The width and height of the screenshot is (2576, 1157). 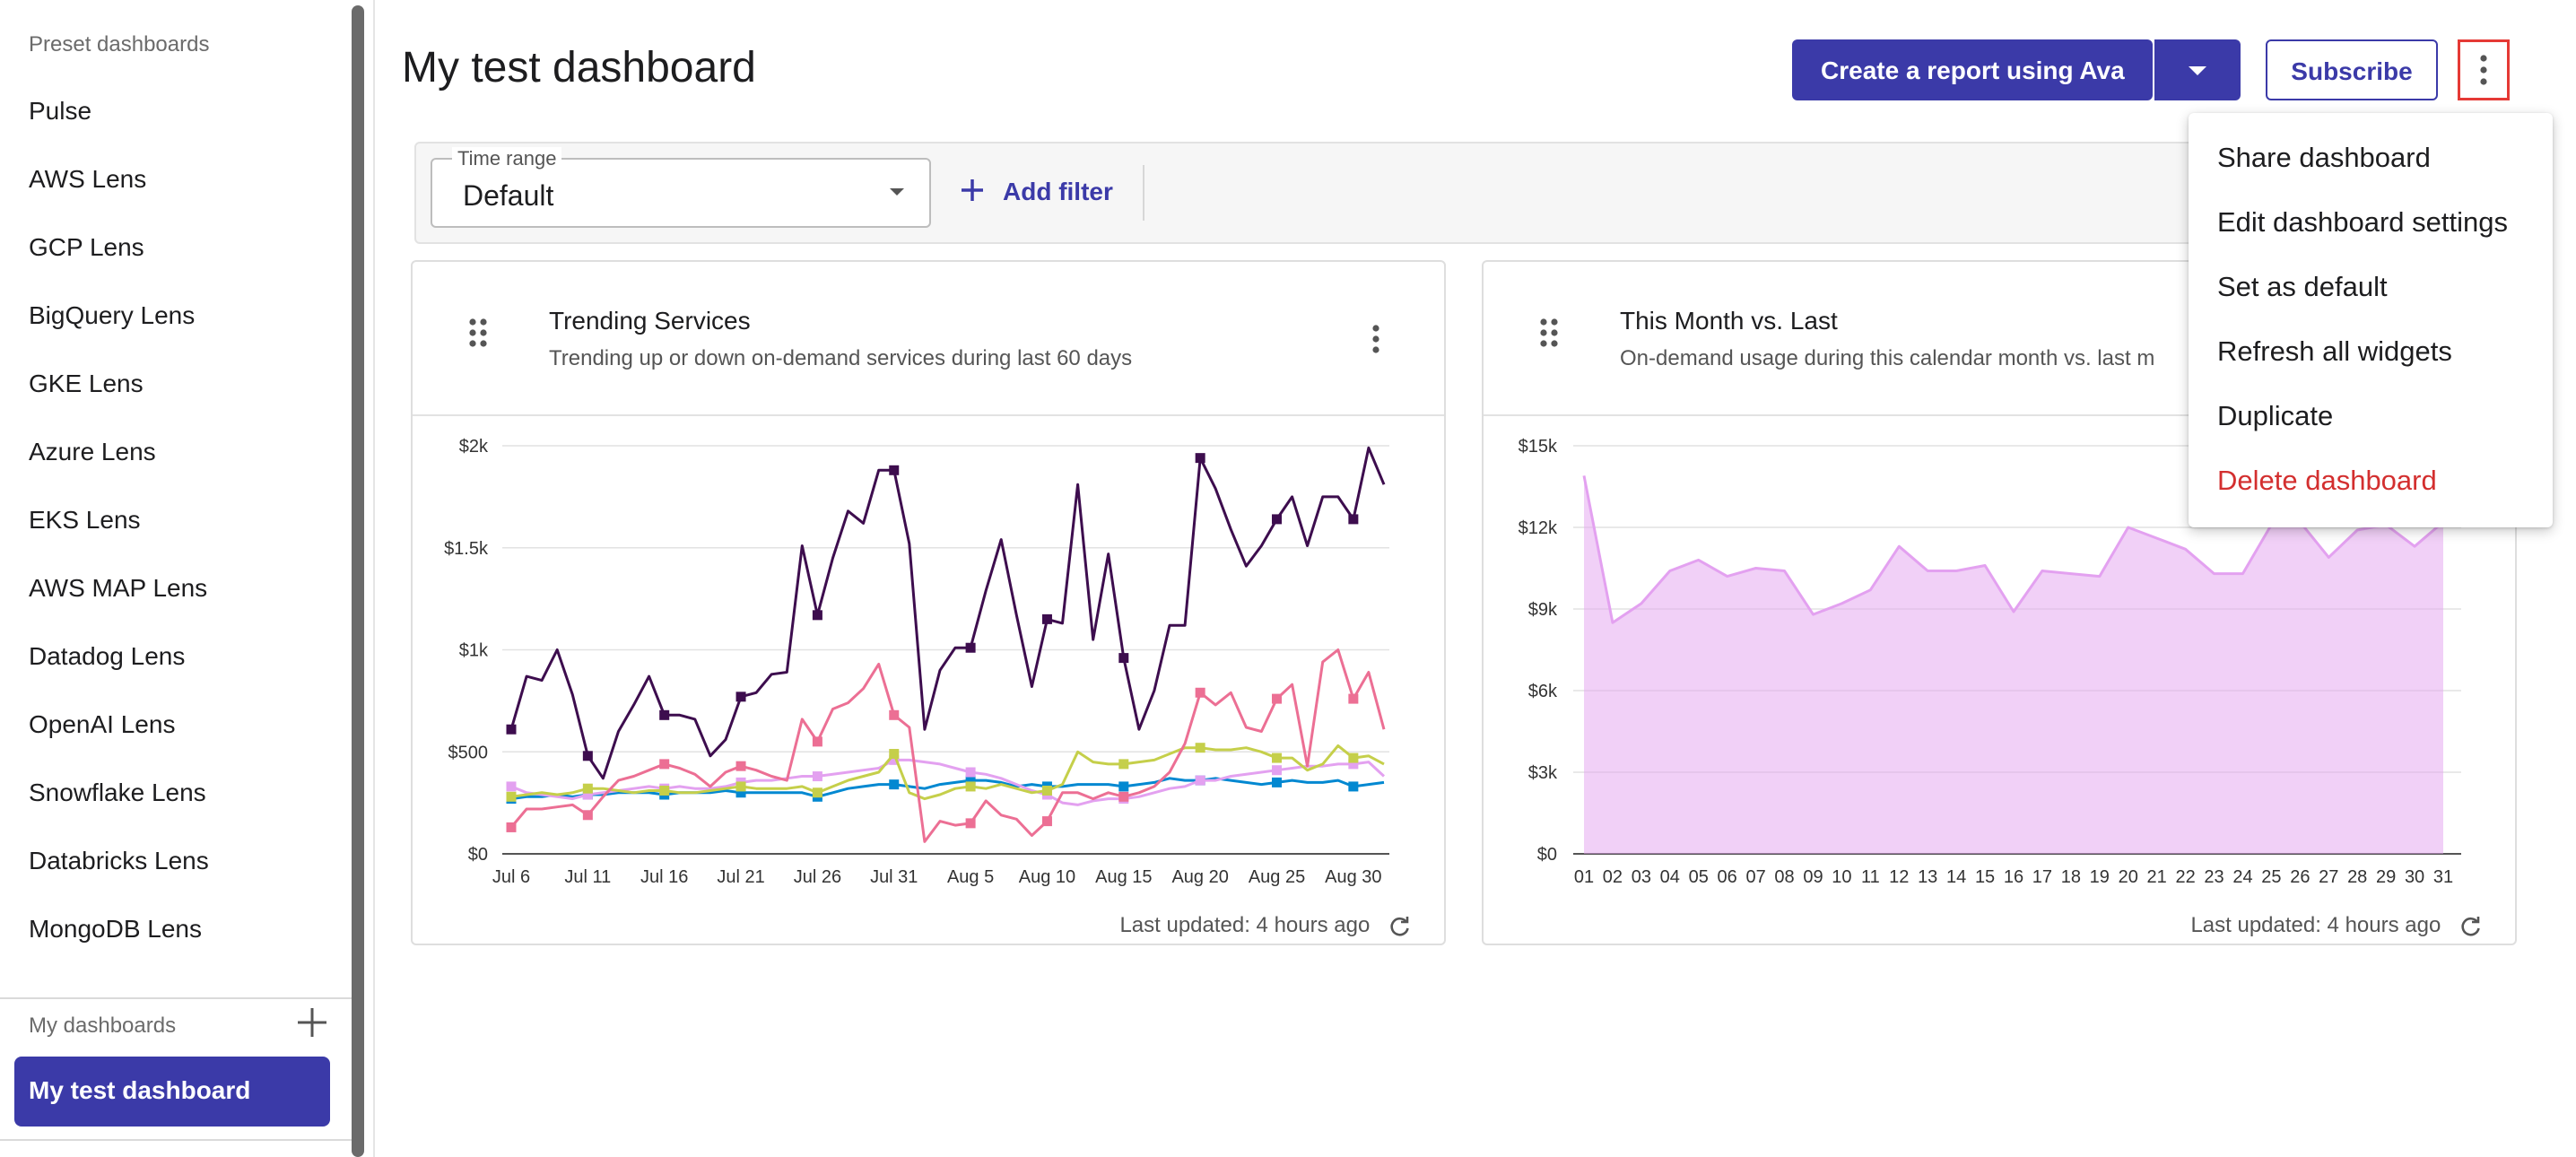 I want to click on x-tick-label: 23, so click(x=2214, y=877).